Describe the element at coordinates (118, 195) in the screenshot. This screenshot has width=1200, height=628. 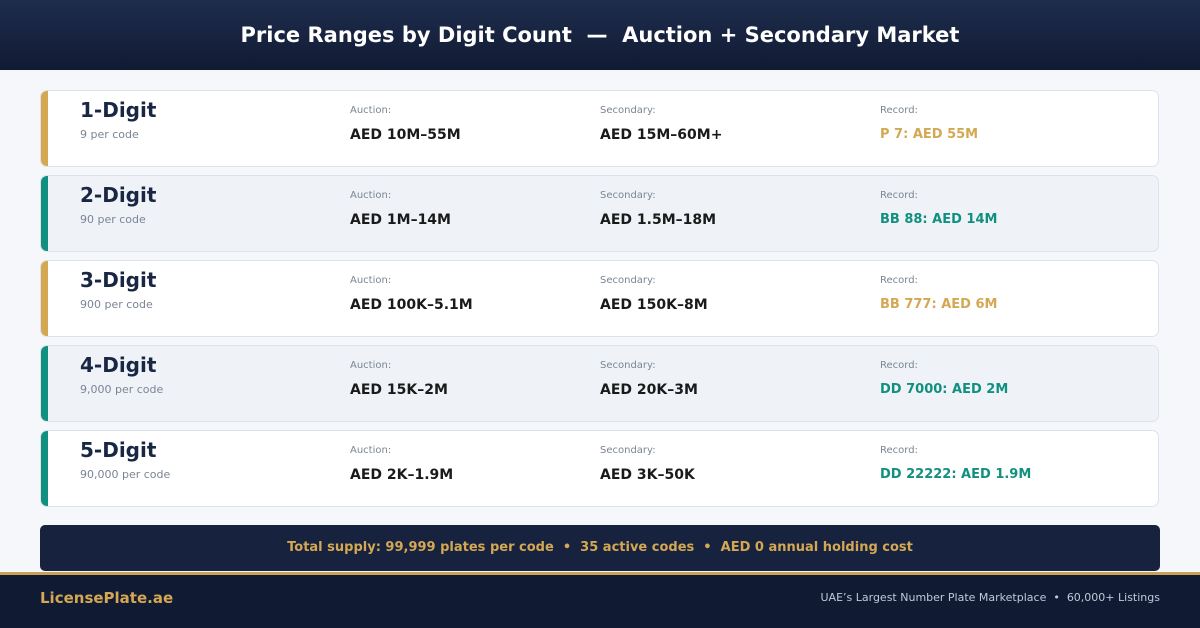
I see `tier-name: 2-Digit` at that location.